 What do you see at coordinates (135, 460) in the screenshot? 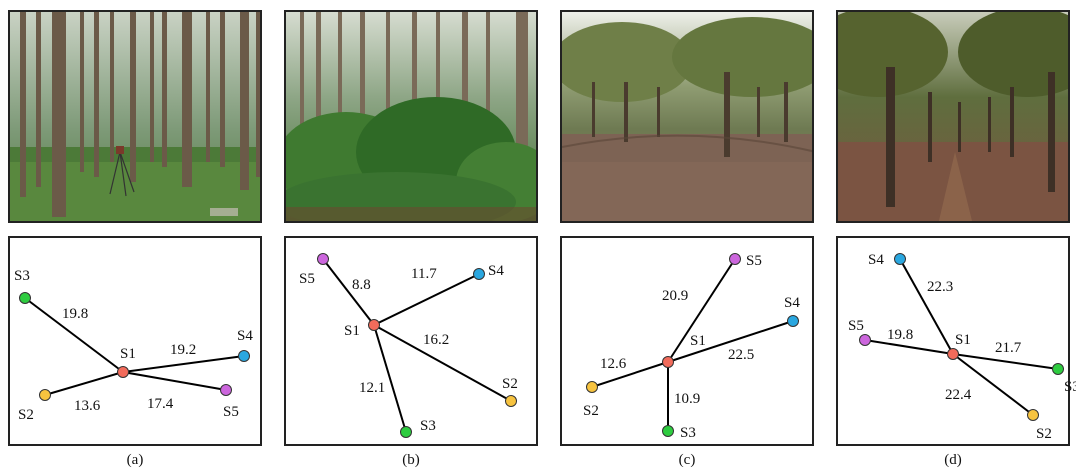
I see `caption-a: (a)` at bounding box center [135, 460].